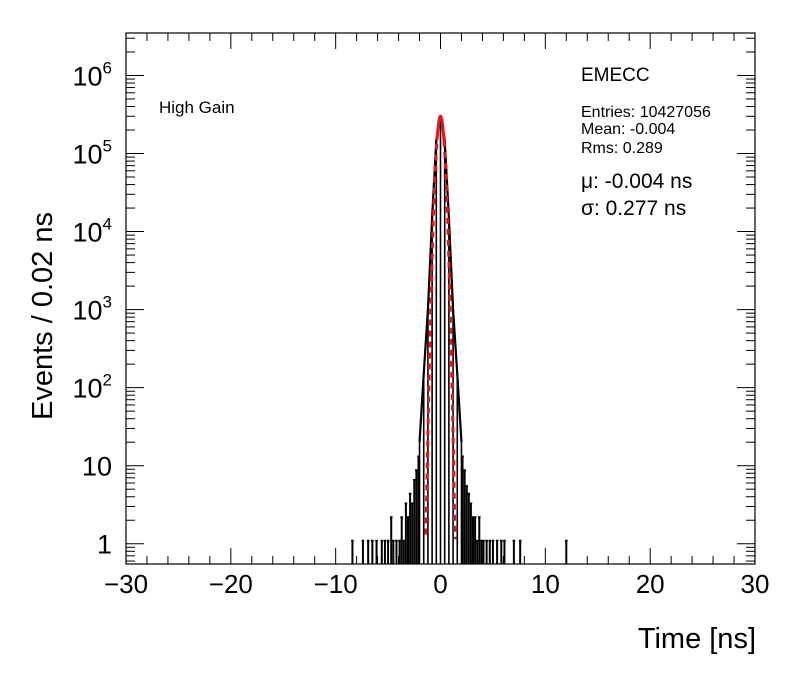 This screenshot has height=677, width=796. What do you see at coordinates (697, 639) in the screenshot?
I see `x-axis-label: Time [ns]` at bounding box center [697, 639].